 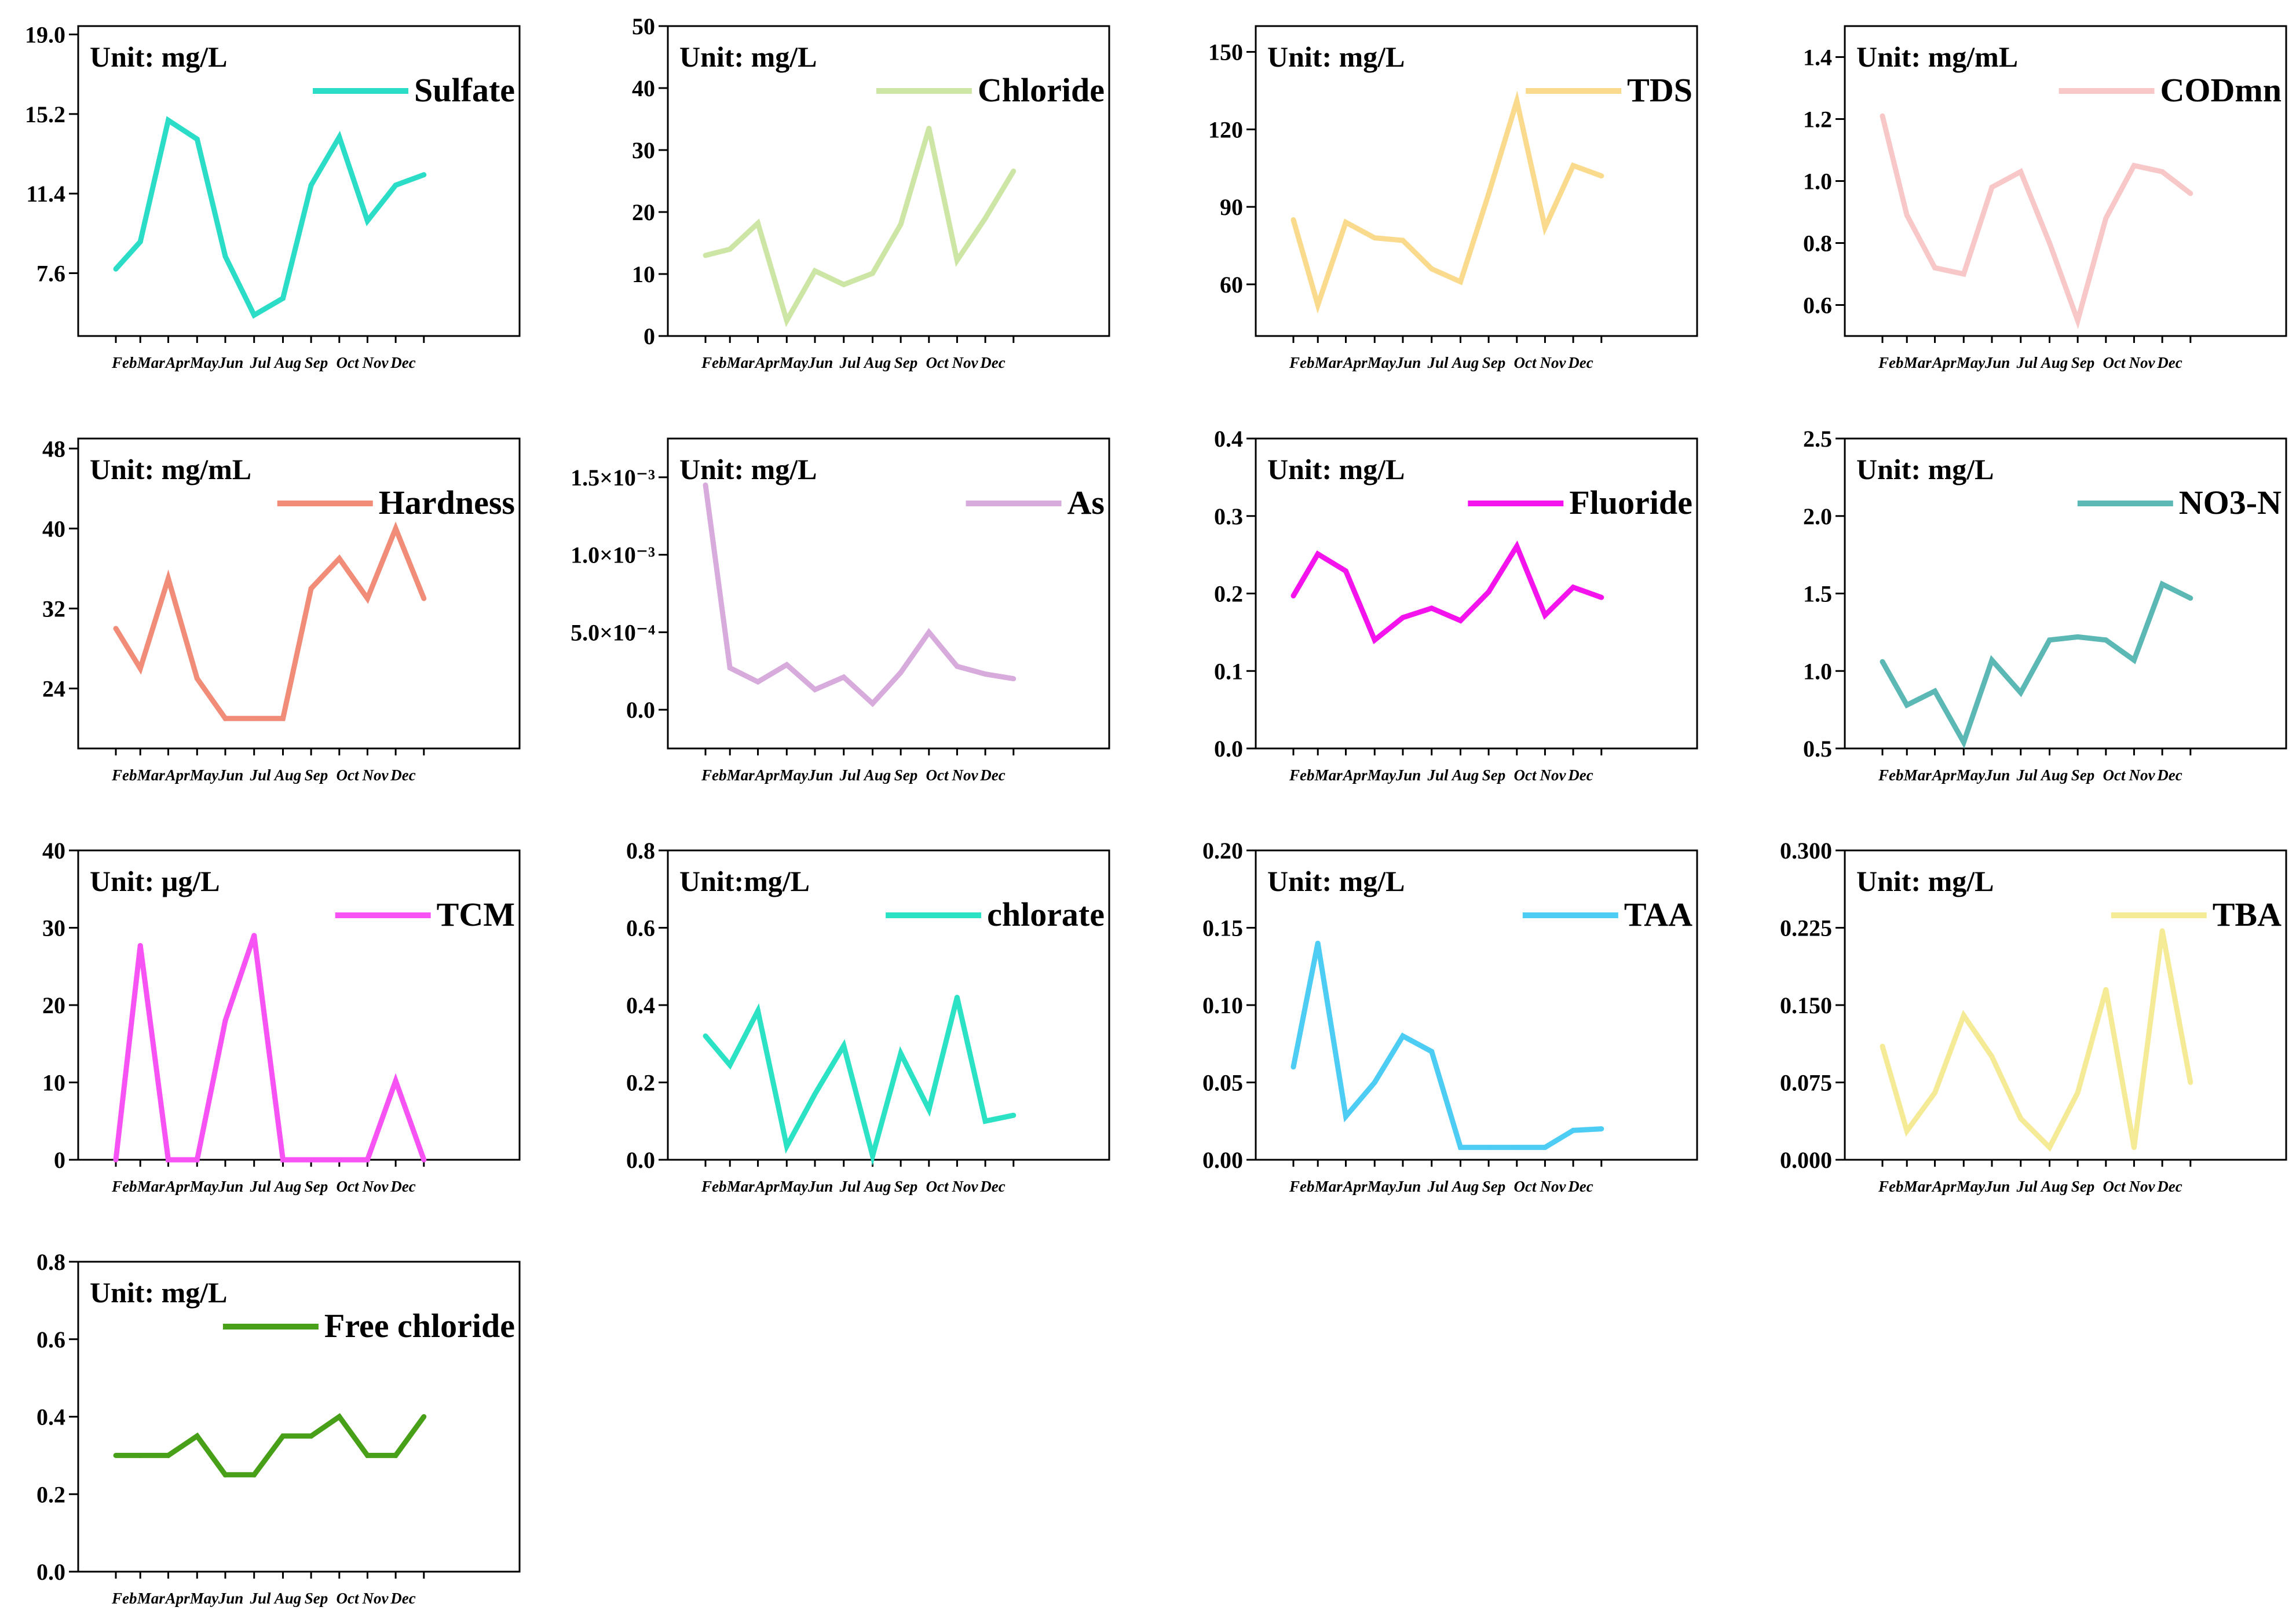 I want to click on y-tick-label: 2.5, so click(x=1817, y=439).